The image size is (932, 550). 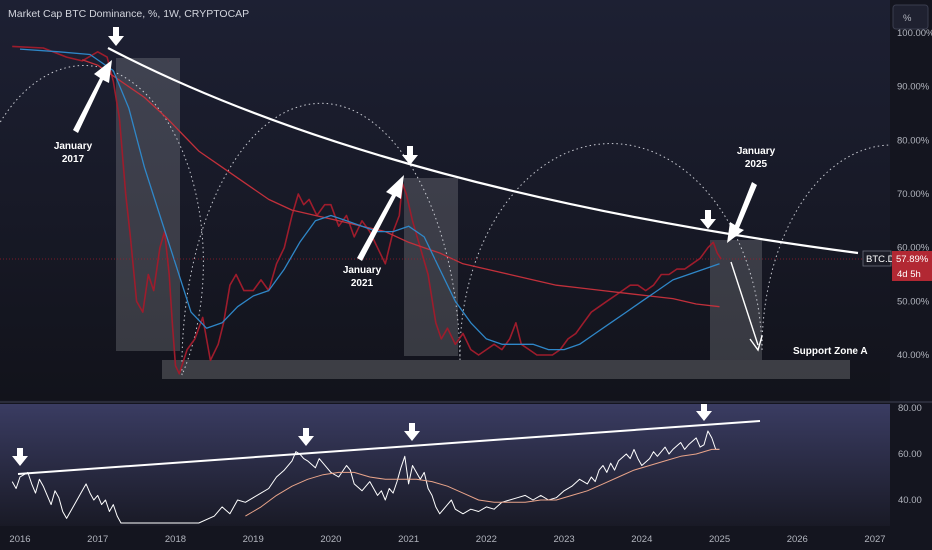 I want to click on y-tick-label: 90.00%, so click(x=913, y=87).